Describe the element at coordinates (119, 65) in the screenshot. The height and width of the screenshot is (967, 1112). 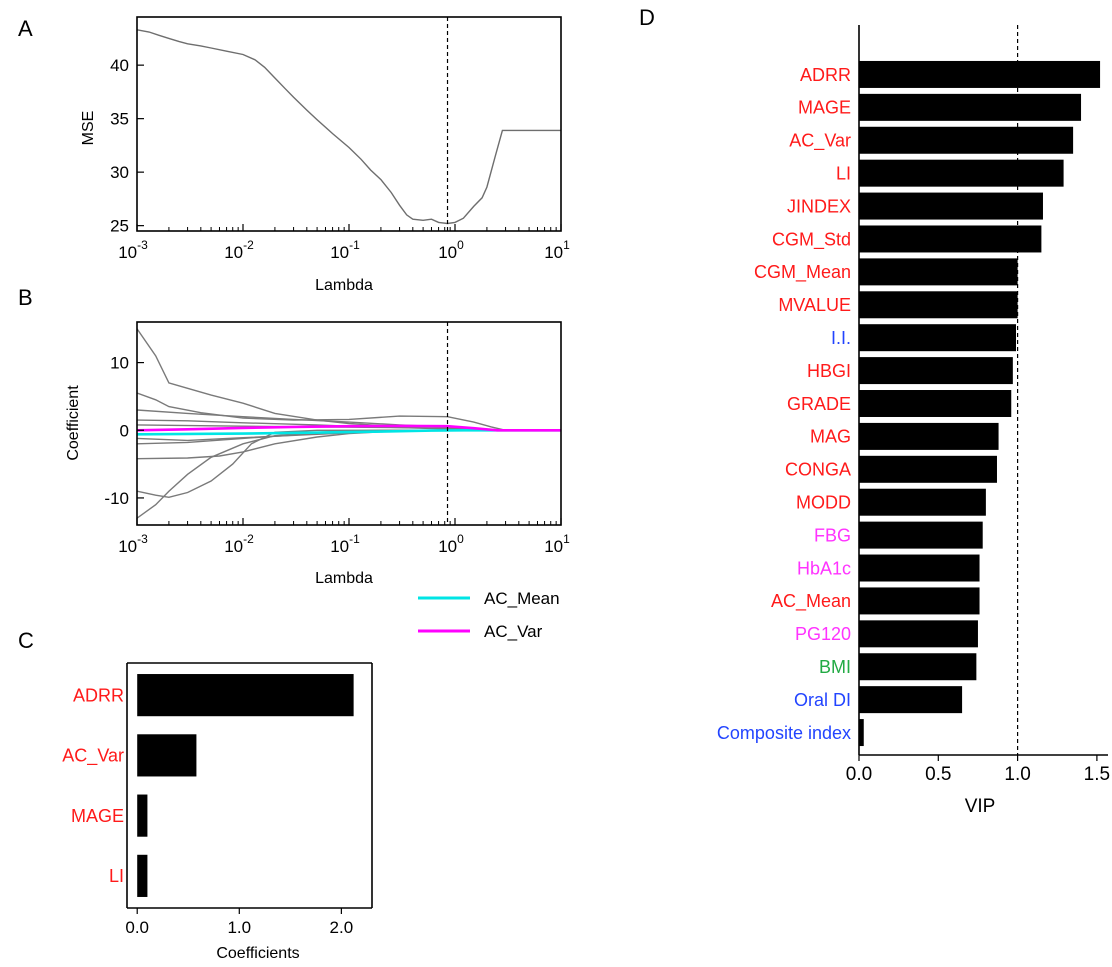
I see `panel-a-ytick-label: 40` at that location.